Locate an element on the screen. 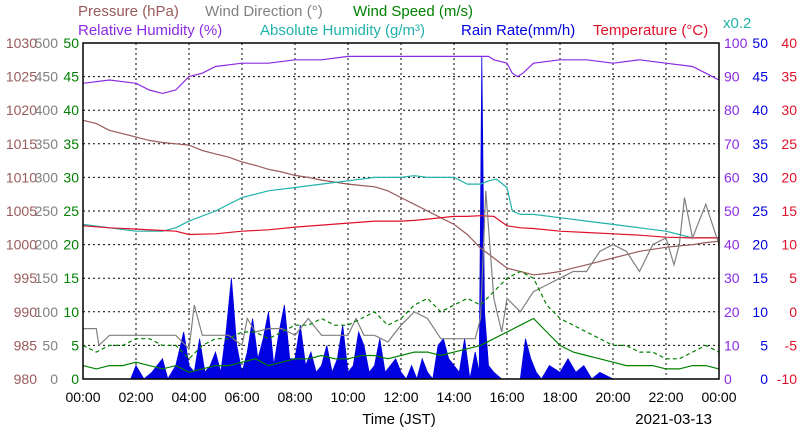 This screenshot has width=800, height=434. tick-label-pressure: 985 is located at coordinates (26, 345).